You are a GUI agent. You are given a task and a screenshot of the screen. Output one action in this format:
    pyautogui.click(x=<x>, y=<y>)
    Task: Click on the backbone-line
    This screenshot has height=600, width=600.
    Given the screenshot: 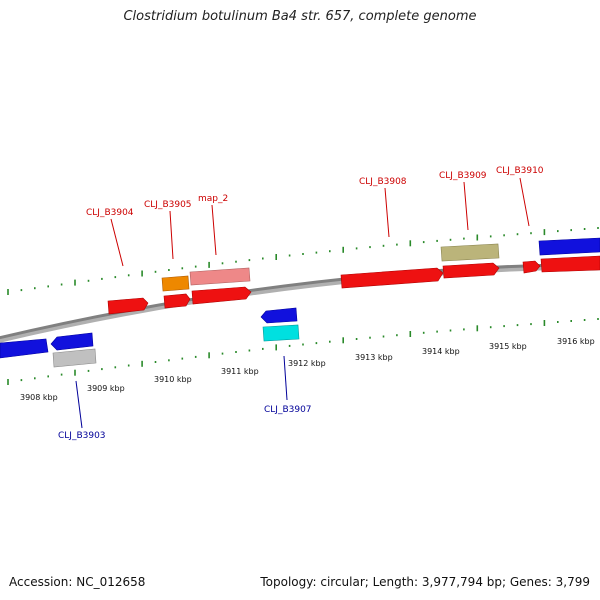 What is the action you would take?
    pyautogui.click(x=300, y=301)
    